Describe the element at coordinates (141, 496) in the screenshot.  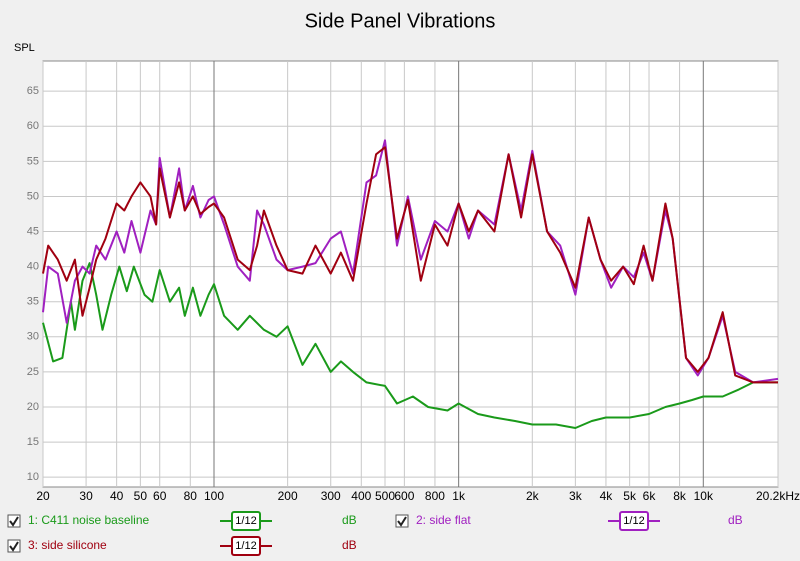
I see `x-tick-label: 50` at that location.